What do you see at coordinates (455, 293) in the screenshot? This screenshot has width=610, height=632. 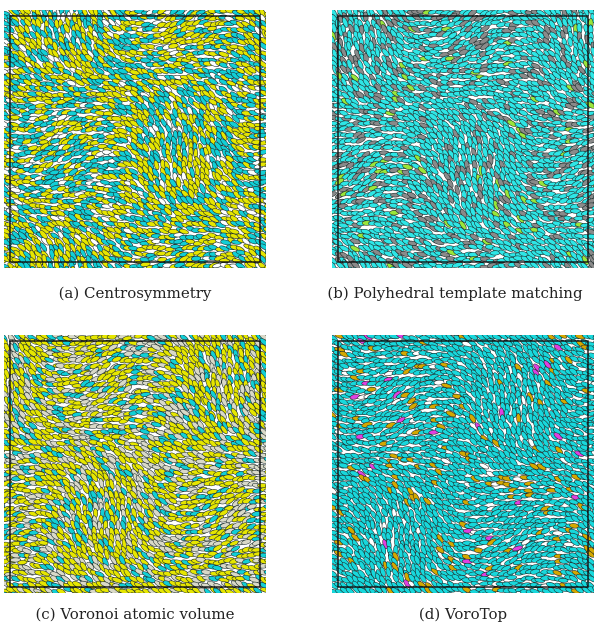 I see `caption-b: (b) Polyhedral template matching` at bounding box center [455, 293].